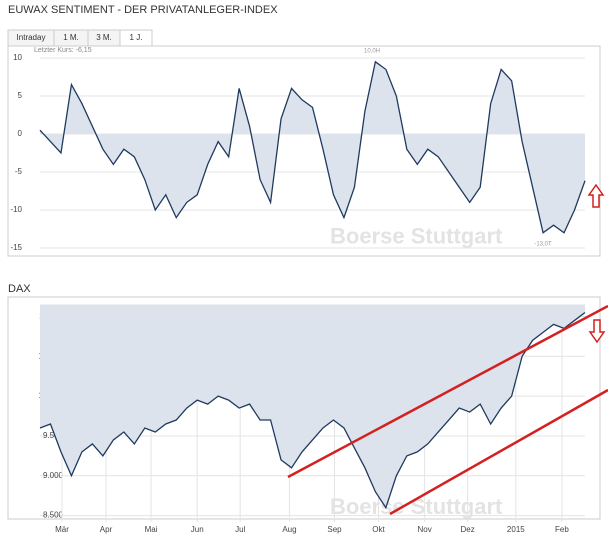 The image size is (608, 541). What do you see at coordinates (151, 529) in the screenshot?
I see `x-tick-label: Mai` at bounding box center [151, 529].